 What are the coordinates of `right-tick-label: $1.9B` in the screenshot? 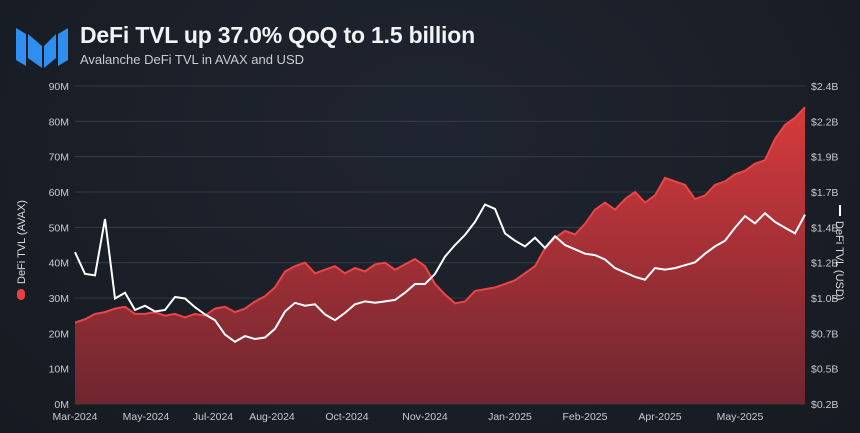 It's located at (824, 158).